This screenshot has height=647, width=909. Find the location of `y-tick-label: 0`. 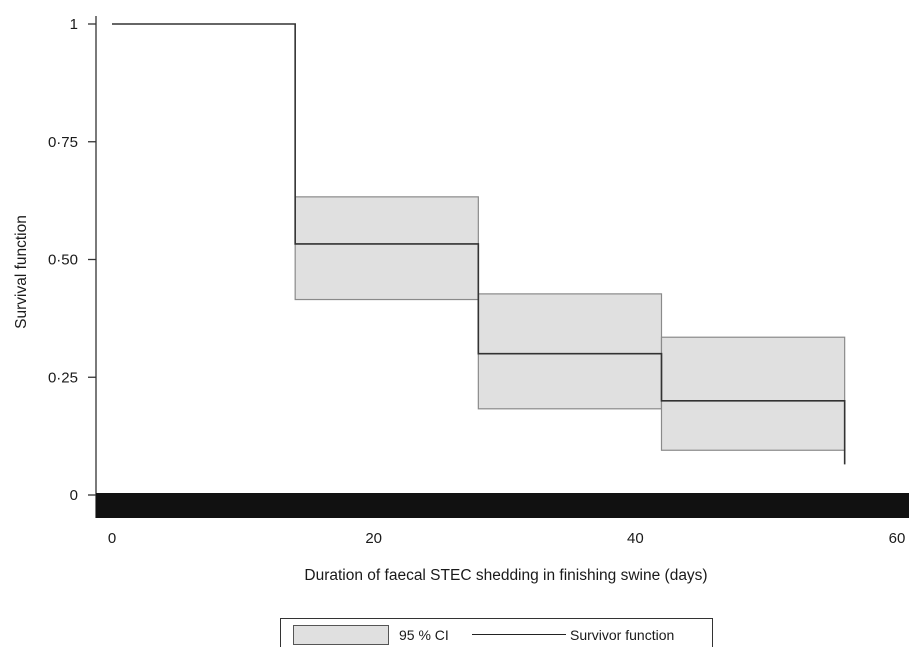

y-tick-label: 0 is located at coordinates (74, 495).